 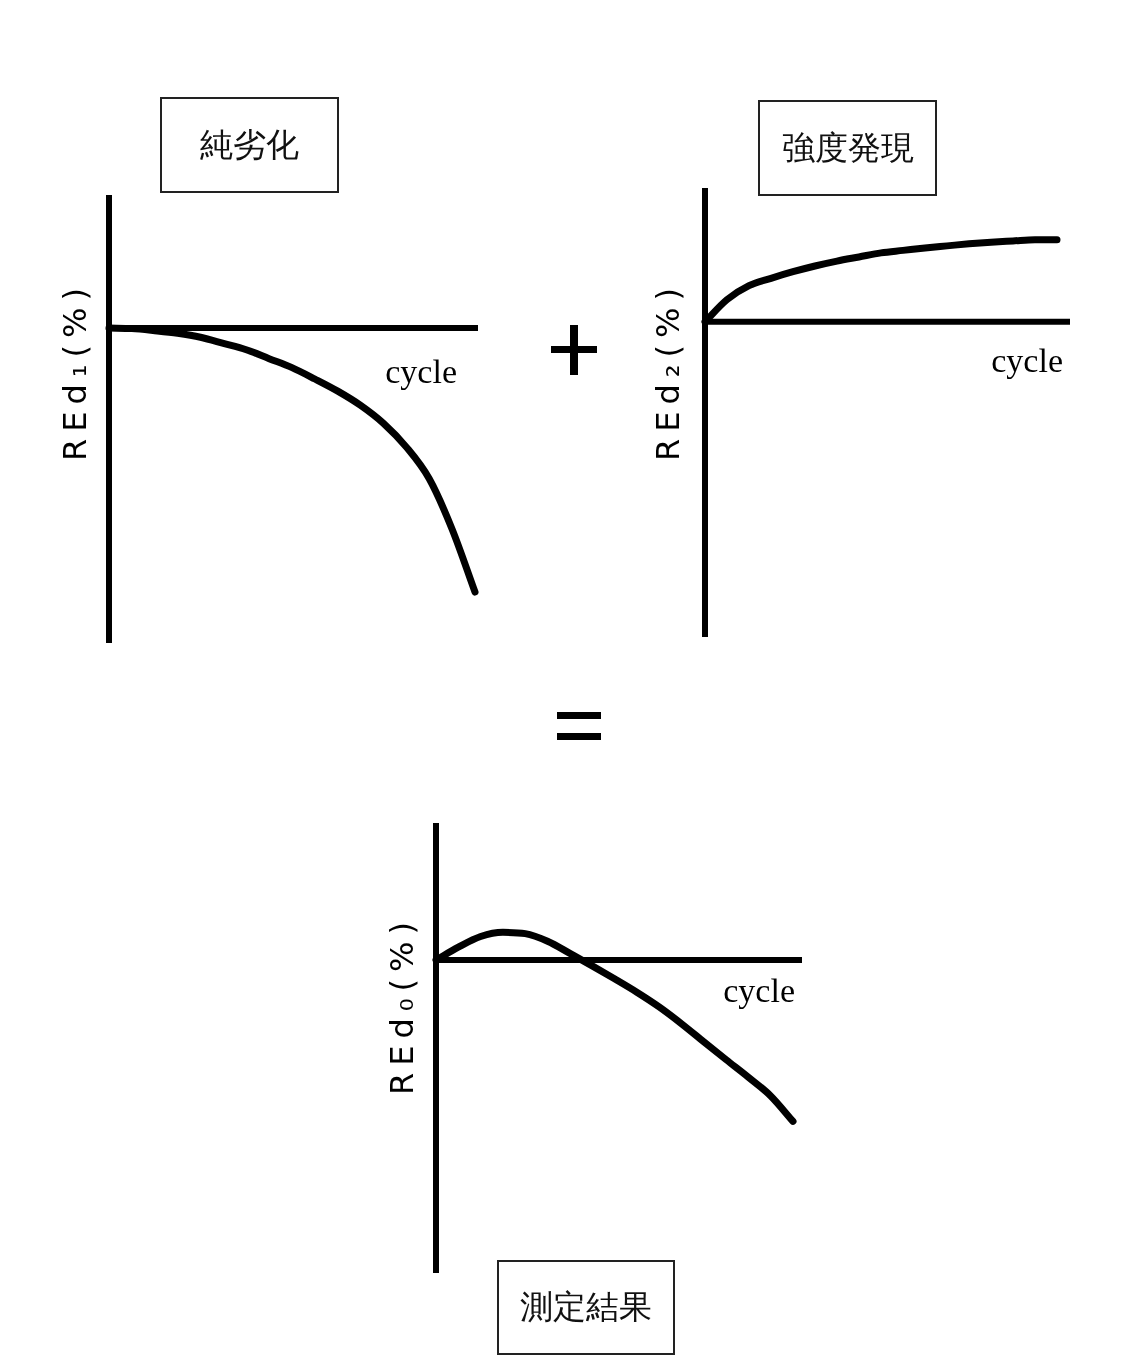 I want to click on y-axis-title: REd₂(%), so click(x=668, y=371).